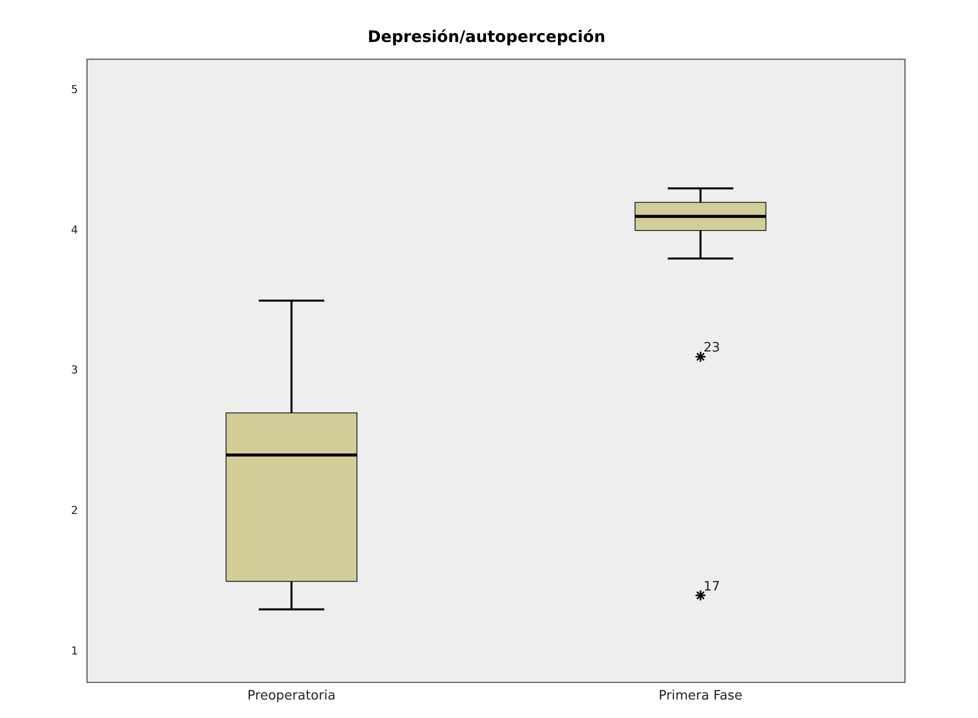 Image resolution: width=978 pixels, height=718 pixels. Describe the element at coordinates (291, 696) in the screenshot. I see `x-tick-label: Preoperatoria` at that location.